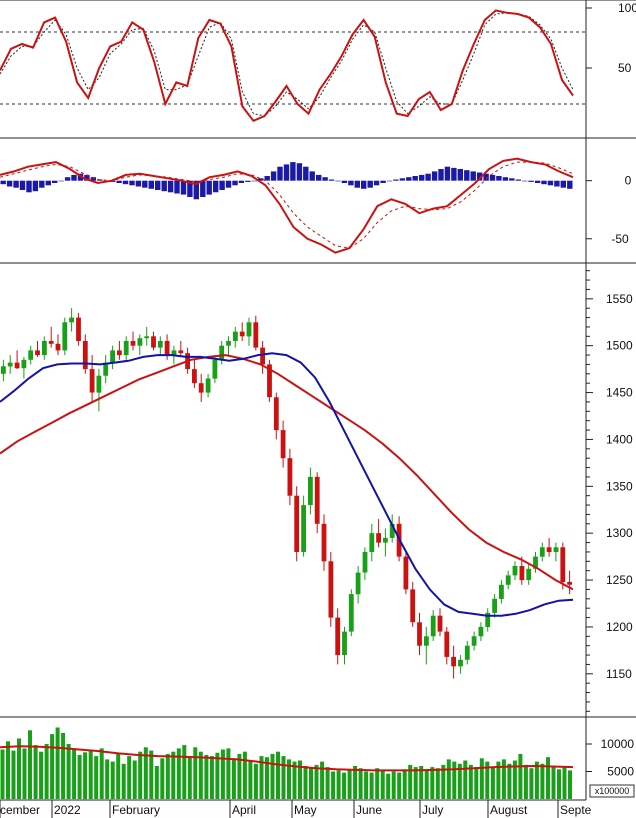 The image size is (636, 818). What do you see at coordinates (611, 38) in the screenshot?
I see `stochastic-y-ticks: 100 50` at bounding box center [611, 38].